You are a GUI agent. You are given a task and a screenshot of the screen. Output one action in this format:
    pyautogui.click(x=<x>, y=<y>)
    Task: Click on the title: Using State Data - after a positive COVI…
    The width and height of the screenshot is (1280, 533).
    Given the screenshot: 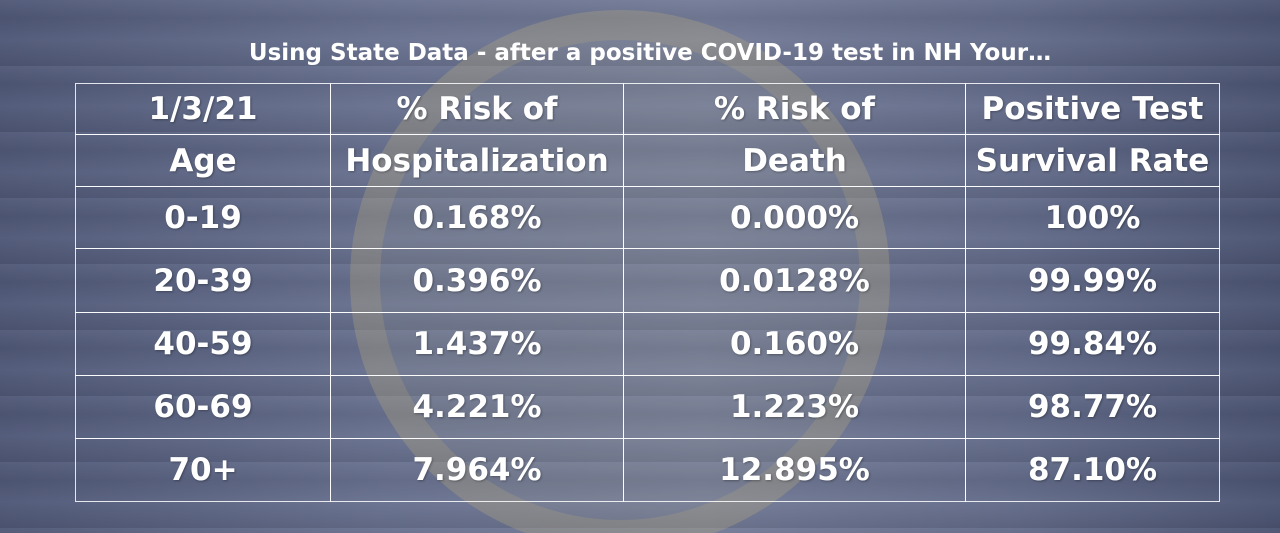 What is the action you would take?
    pyautogui.click(x=650, y=53)
    